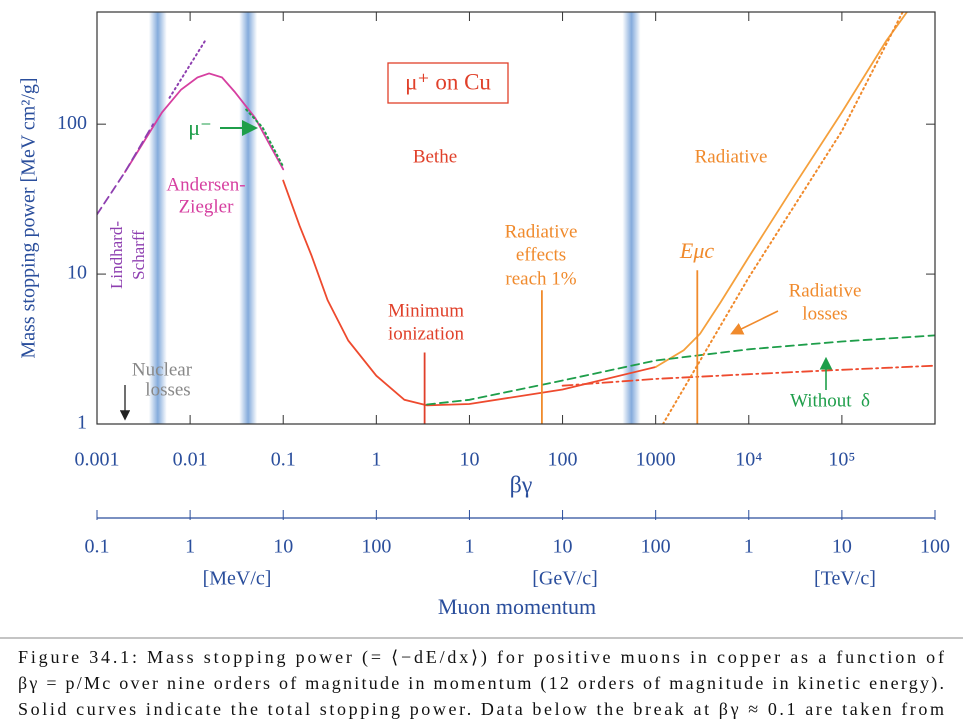  I want to click on label-rad-losses-1: Radiative, so click(825, 290).